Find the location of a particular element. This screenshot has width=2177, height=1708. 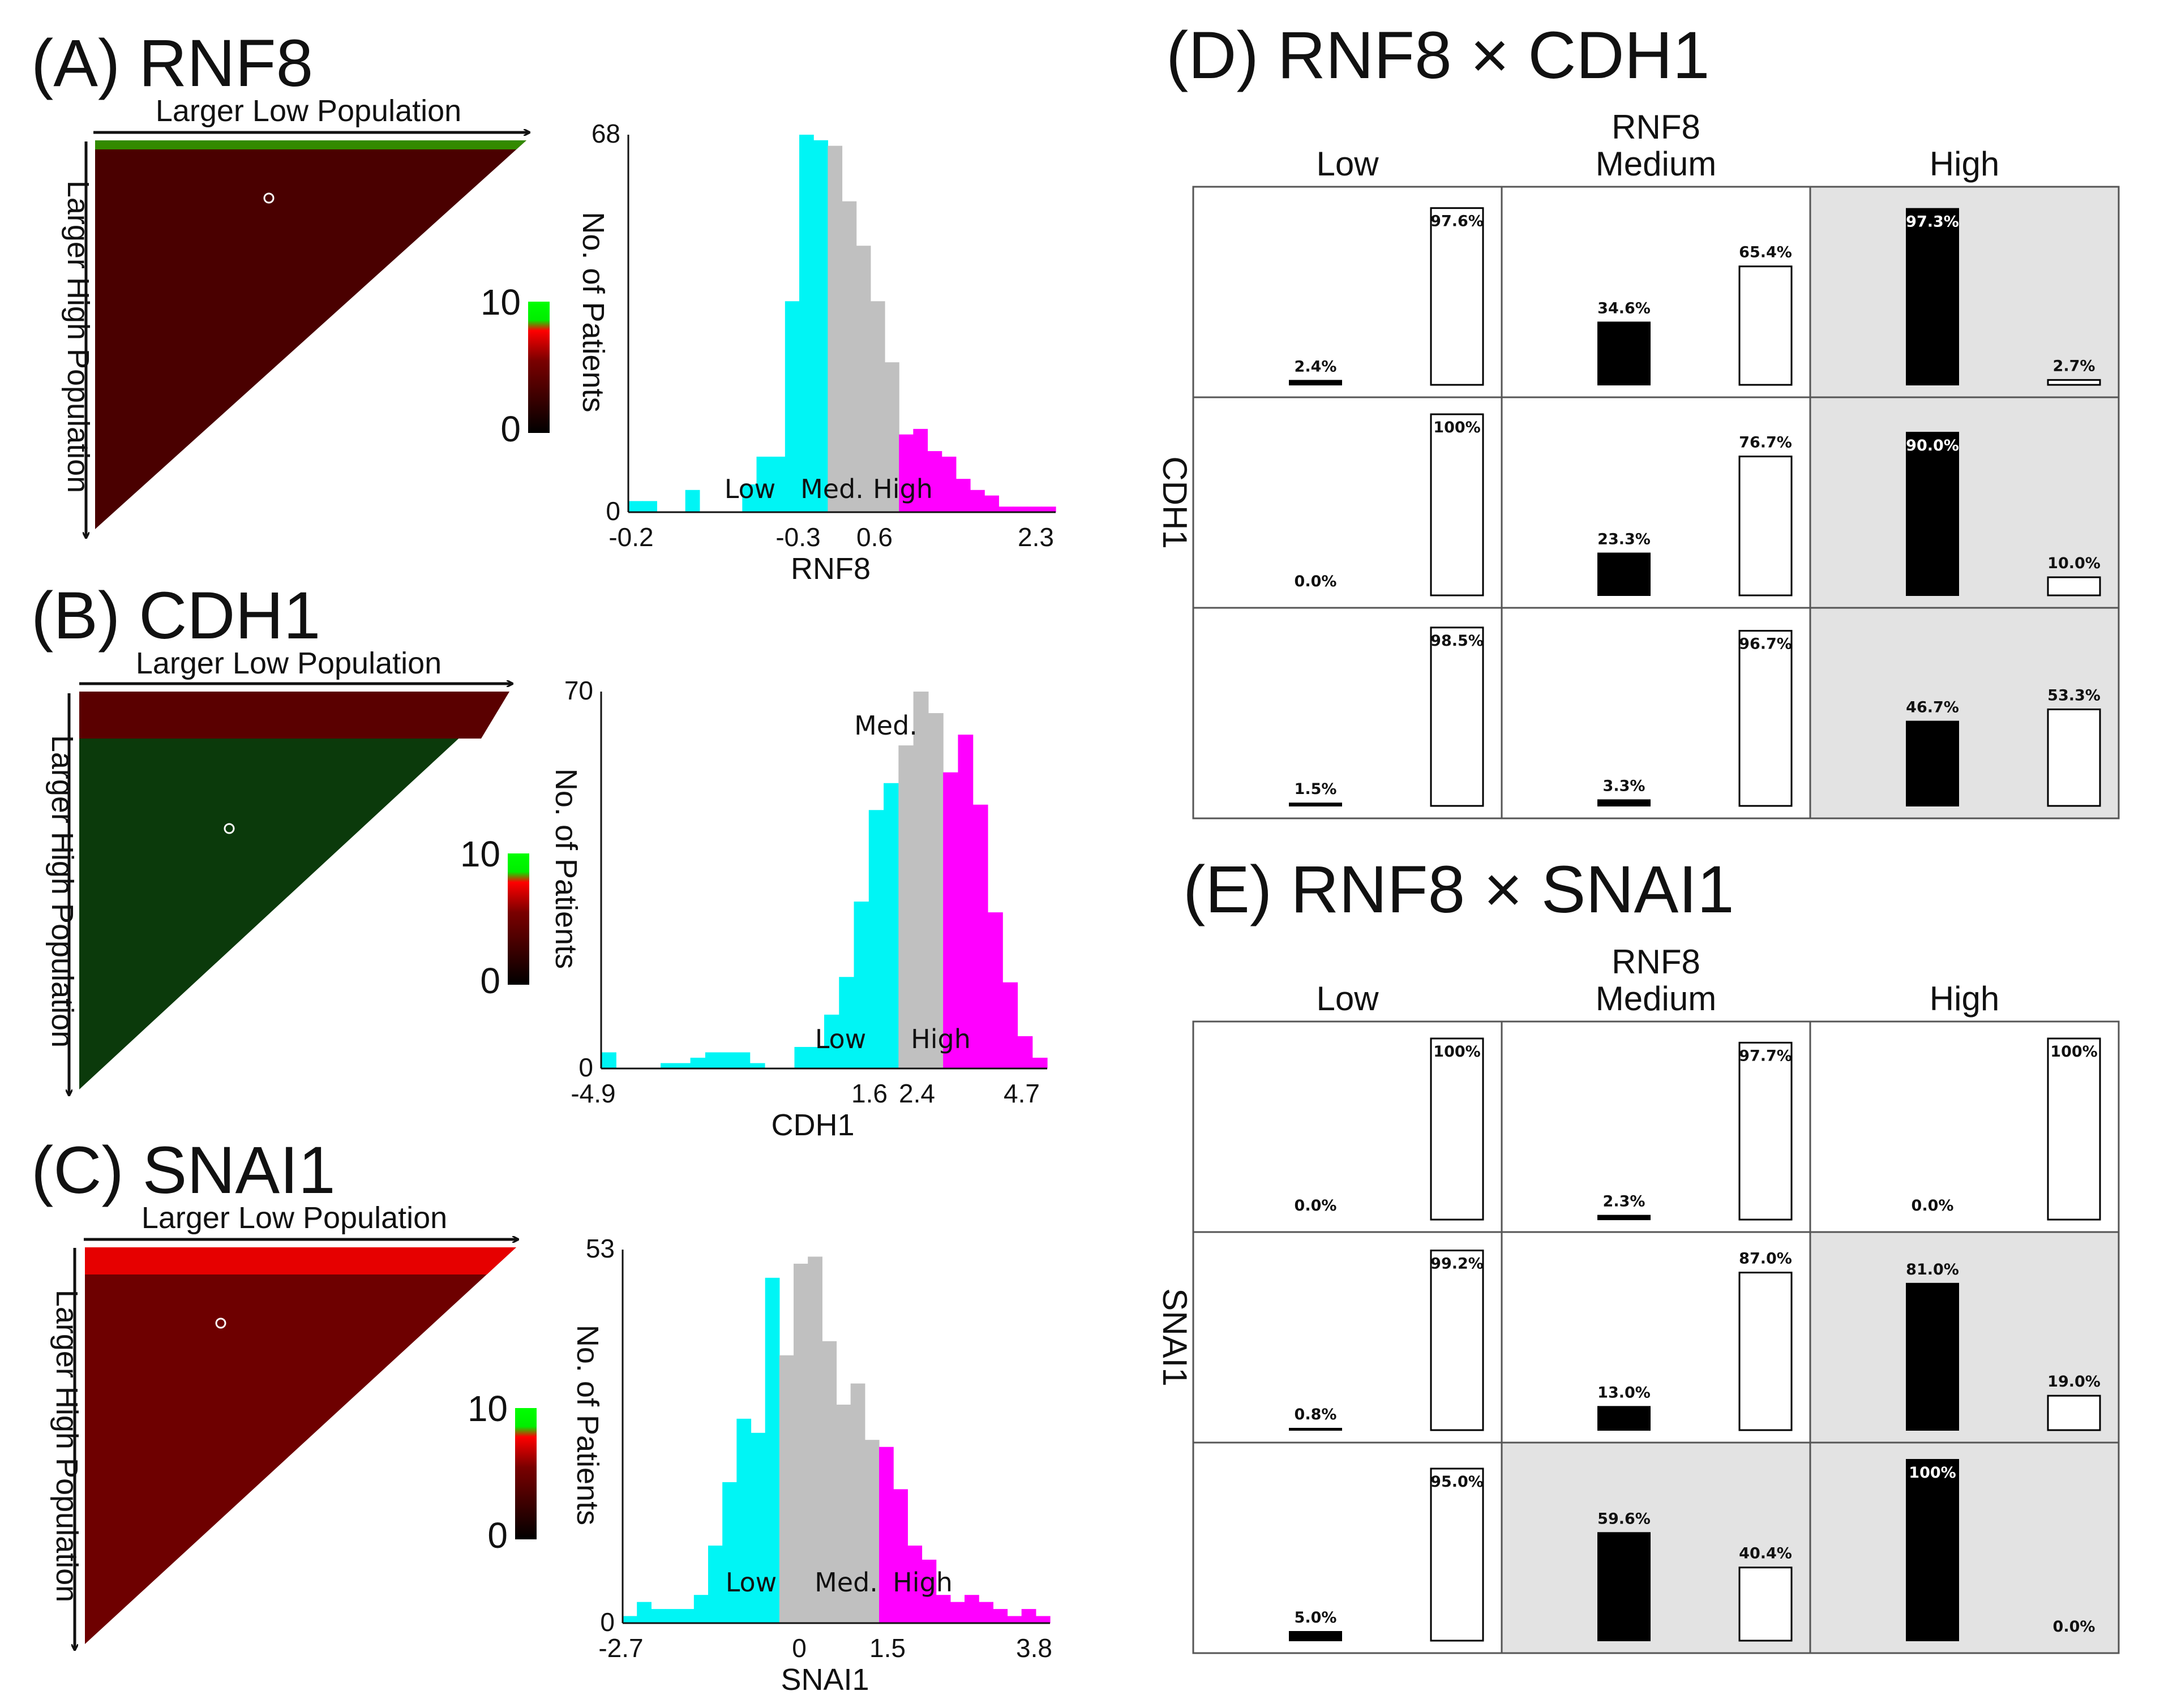

x-tick-label: -2.7 is located at coordinates (620, 1648).